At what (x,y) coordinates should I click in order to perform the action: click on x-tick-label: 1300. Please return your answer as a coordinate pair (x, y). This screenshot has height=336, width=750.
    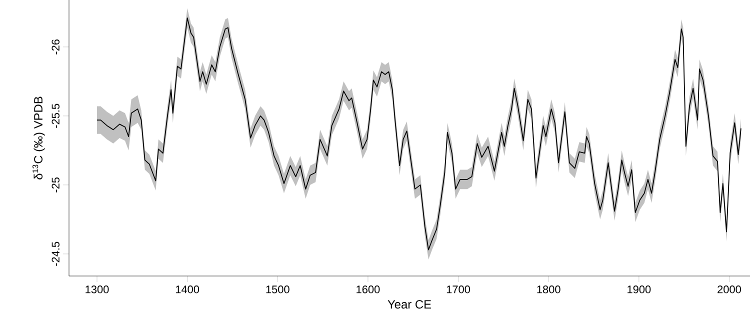
    Looking at the image, I should click on (97, 290).